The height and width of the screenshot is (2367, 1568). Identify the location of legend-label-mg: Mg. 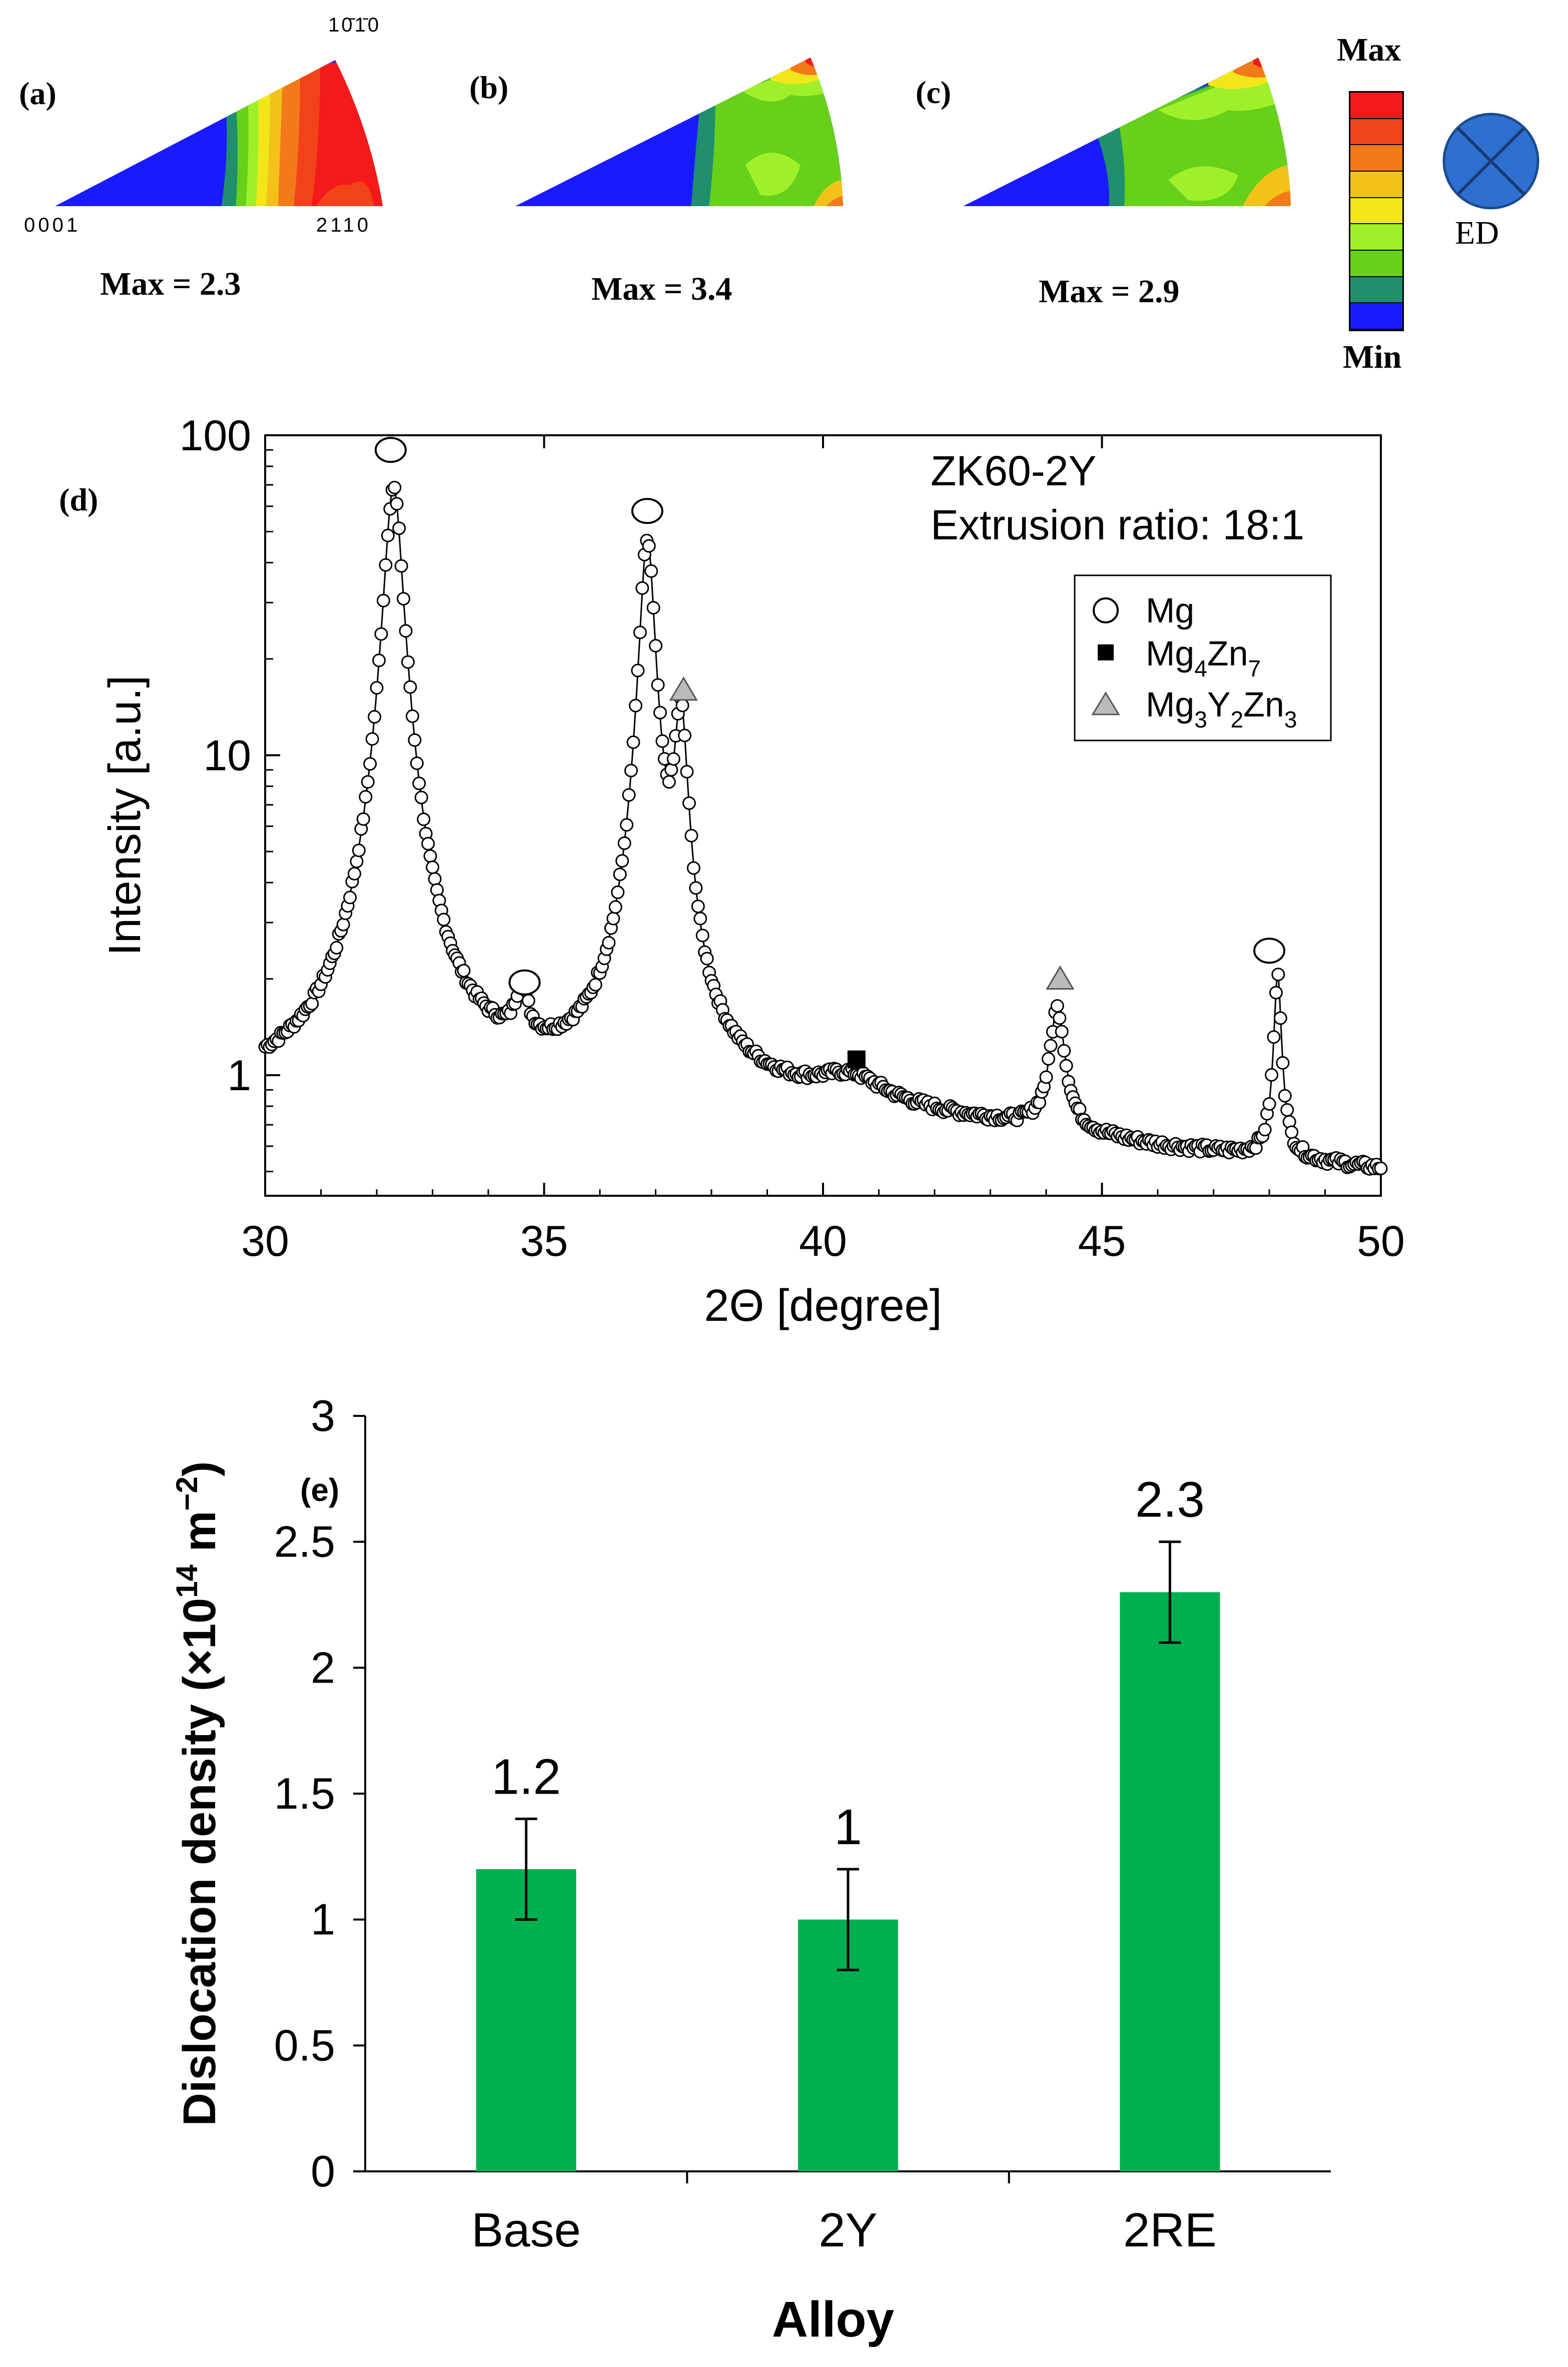
(1170, 610).